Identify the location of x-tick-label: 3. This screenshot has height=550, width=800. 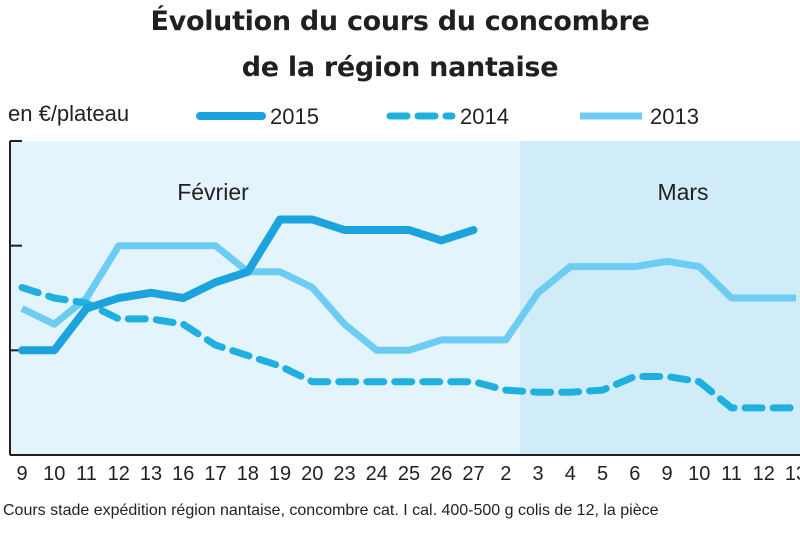
(537, 474).